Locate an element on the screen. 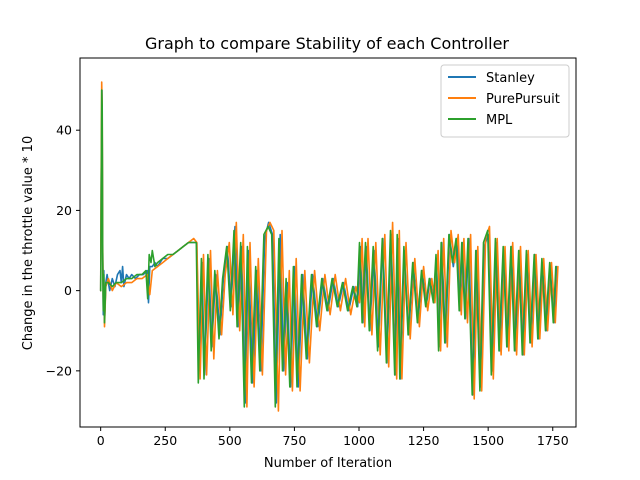 This screenshot has width=640, height=480. y-axis-label: Change in the throttle value * 10 is located at coordinates (28, 243).